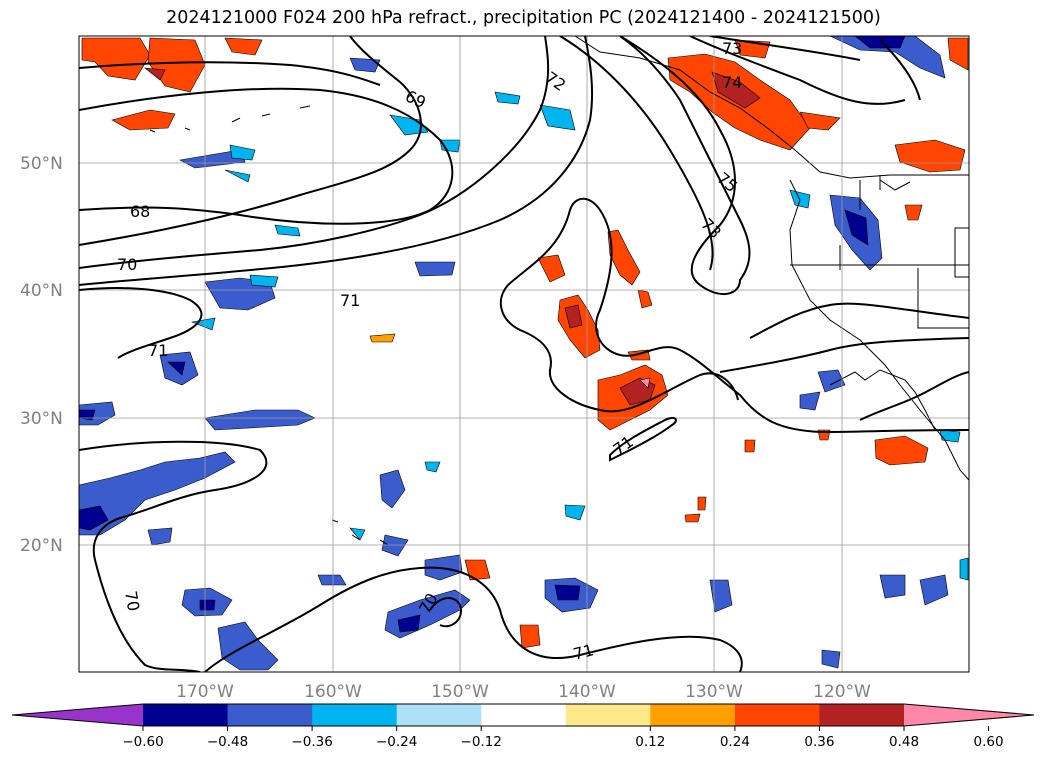 This screenshot has height=765, width=1047. Describe the element at coordinates (41, 164) in the screenshot. I see `lat-label: 50°N` at that location.